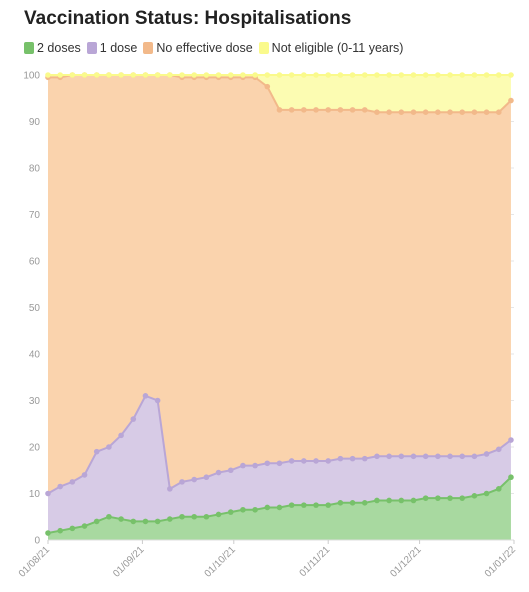 The width and height of the screenshot is (529, 592). I want to click on y-tick-label: 80, so click(35, 169).